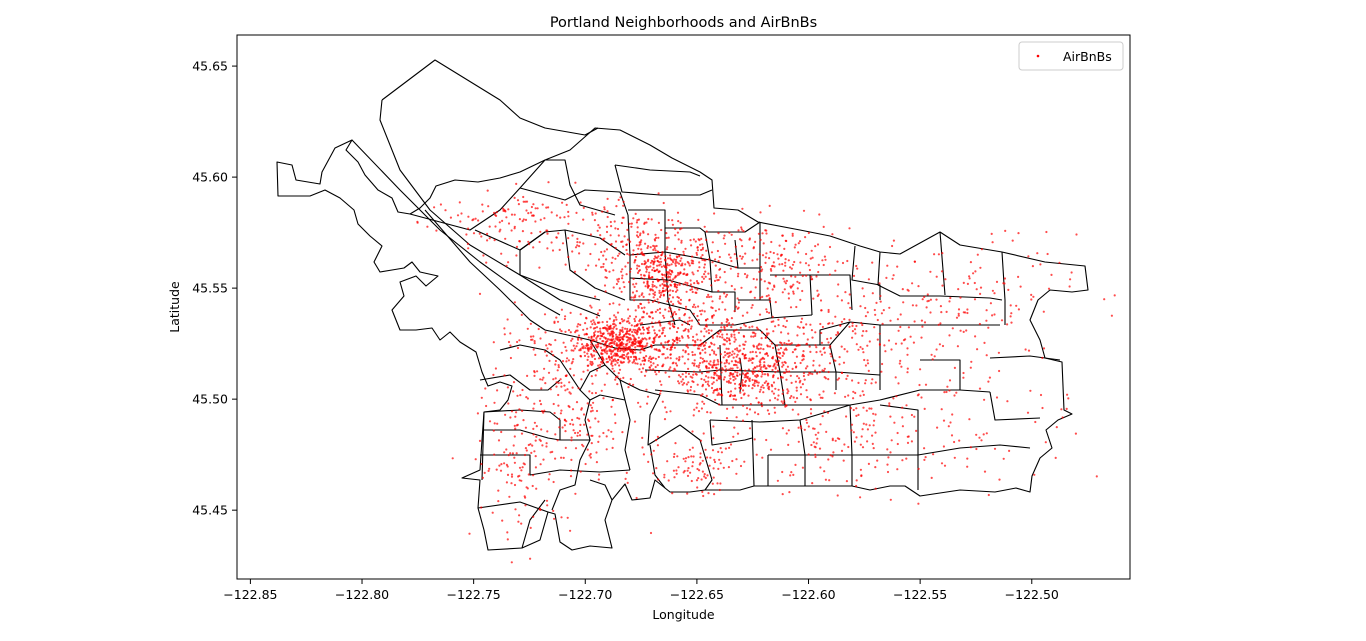  I want to click on legend: AirBnBs, so click(1071, 56).